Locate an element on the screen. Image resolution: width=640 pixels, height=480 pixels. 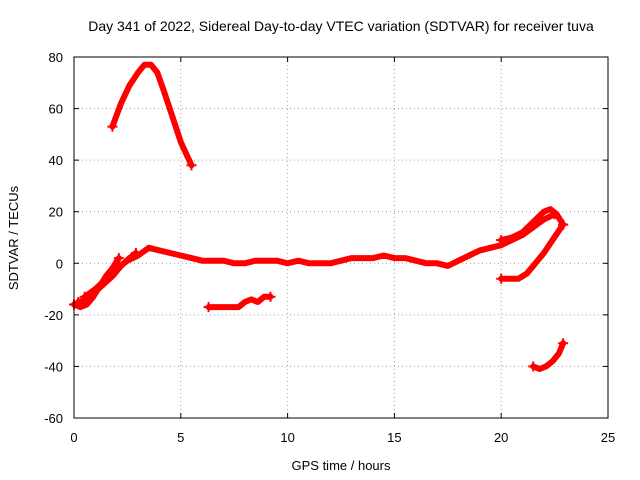
y-tick-label: -20 is located at coordinates (53, 315).